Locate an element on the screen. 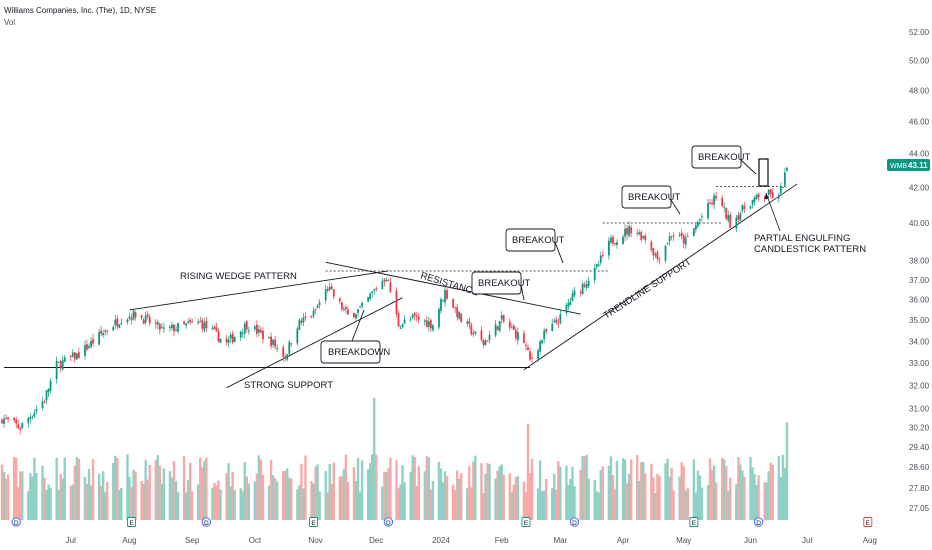 The height and width of the screenshot is (550, 932). y-tick-label: 44.00 is located at coordinates (919, 154).